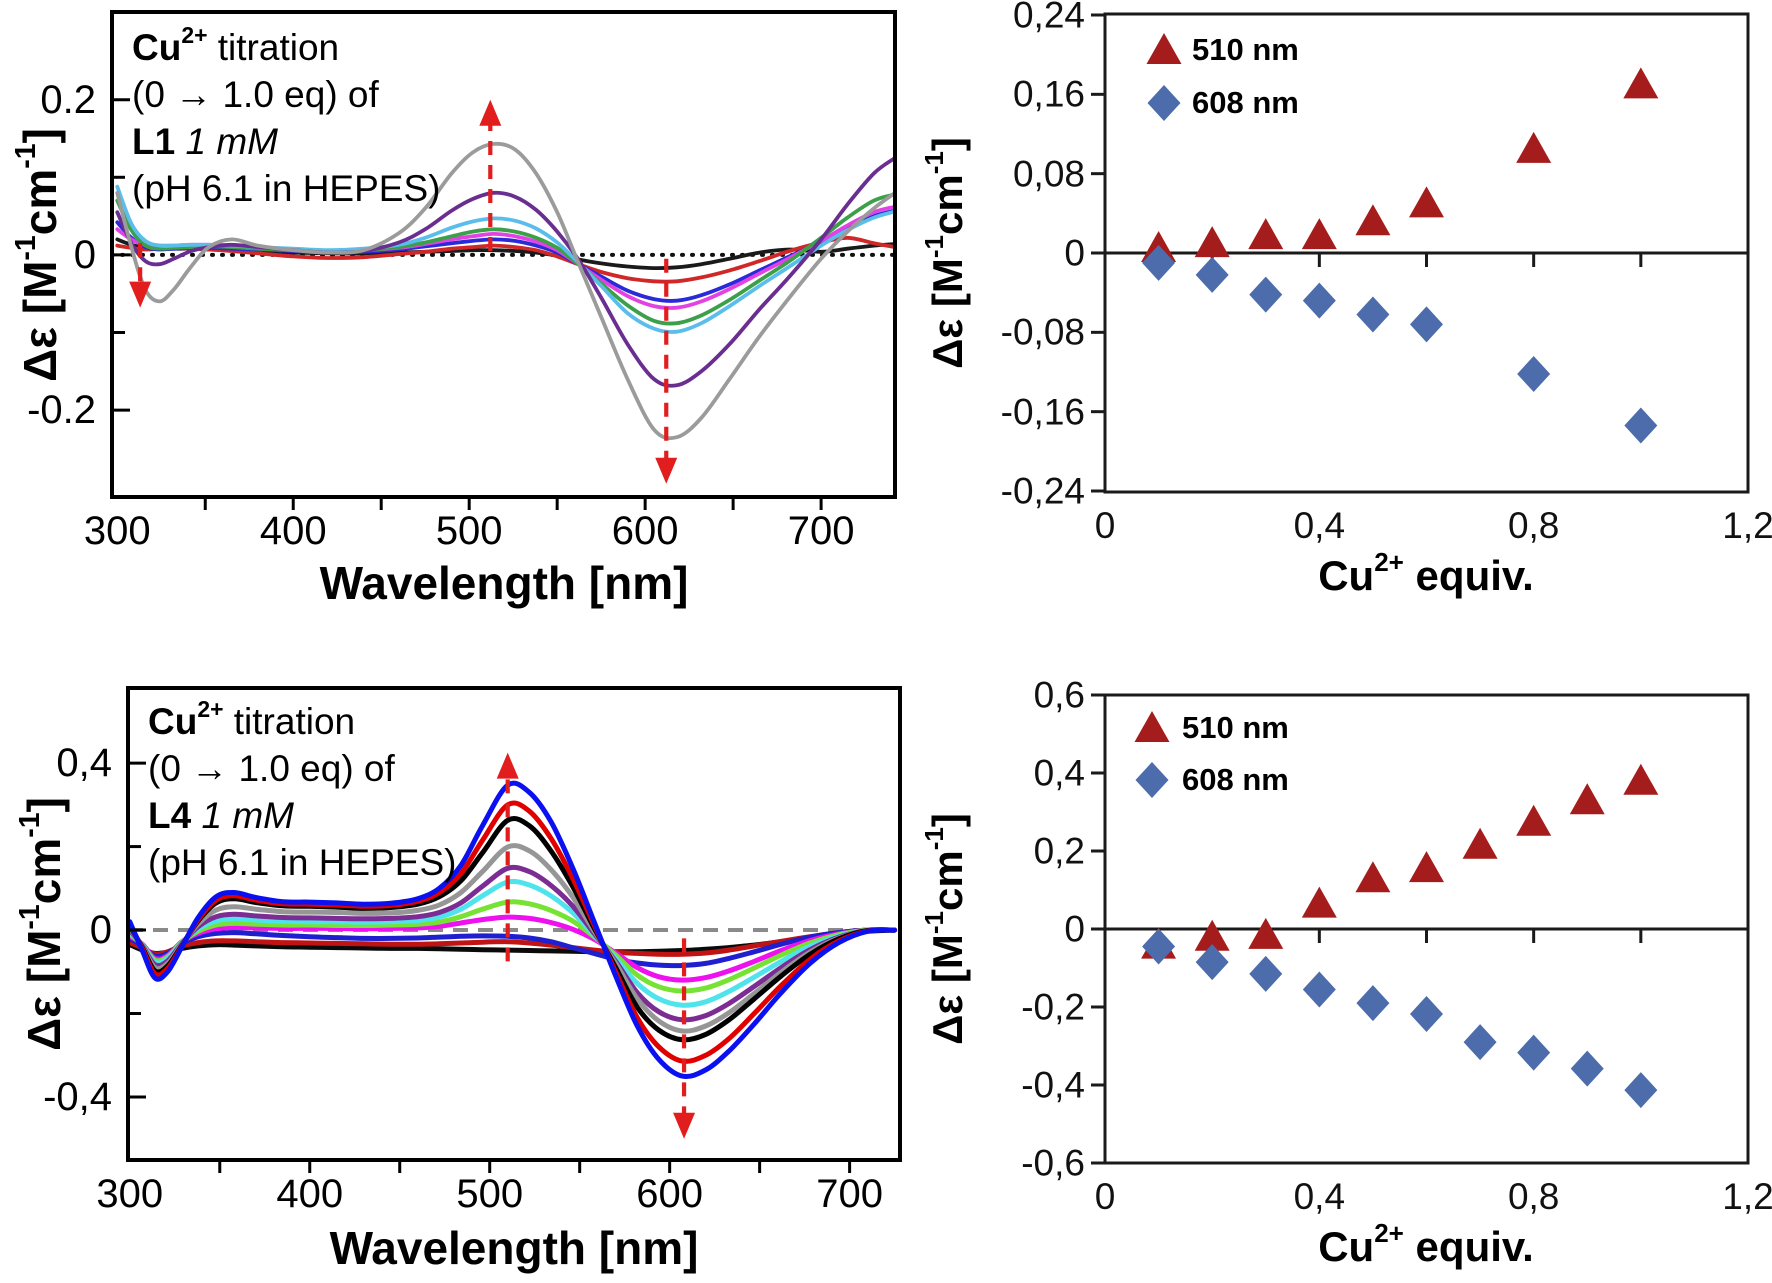 The width and height of the screenshot is (1772, 1283). I want to click on spectrum-curve-green, so click(506, 259).